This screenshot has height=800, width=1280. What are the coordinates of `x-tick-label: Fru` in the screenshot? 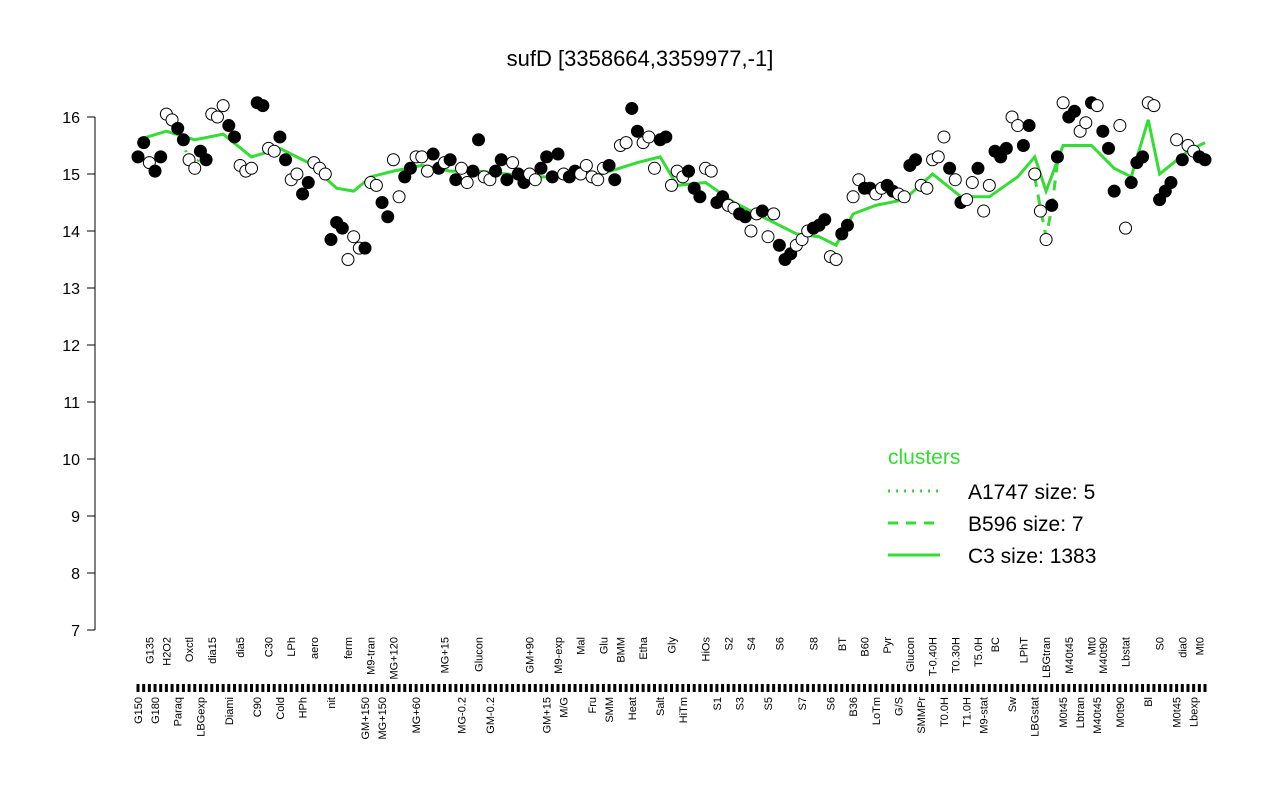 It's located at (593, 705).